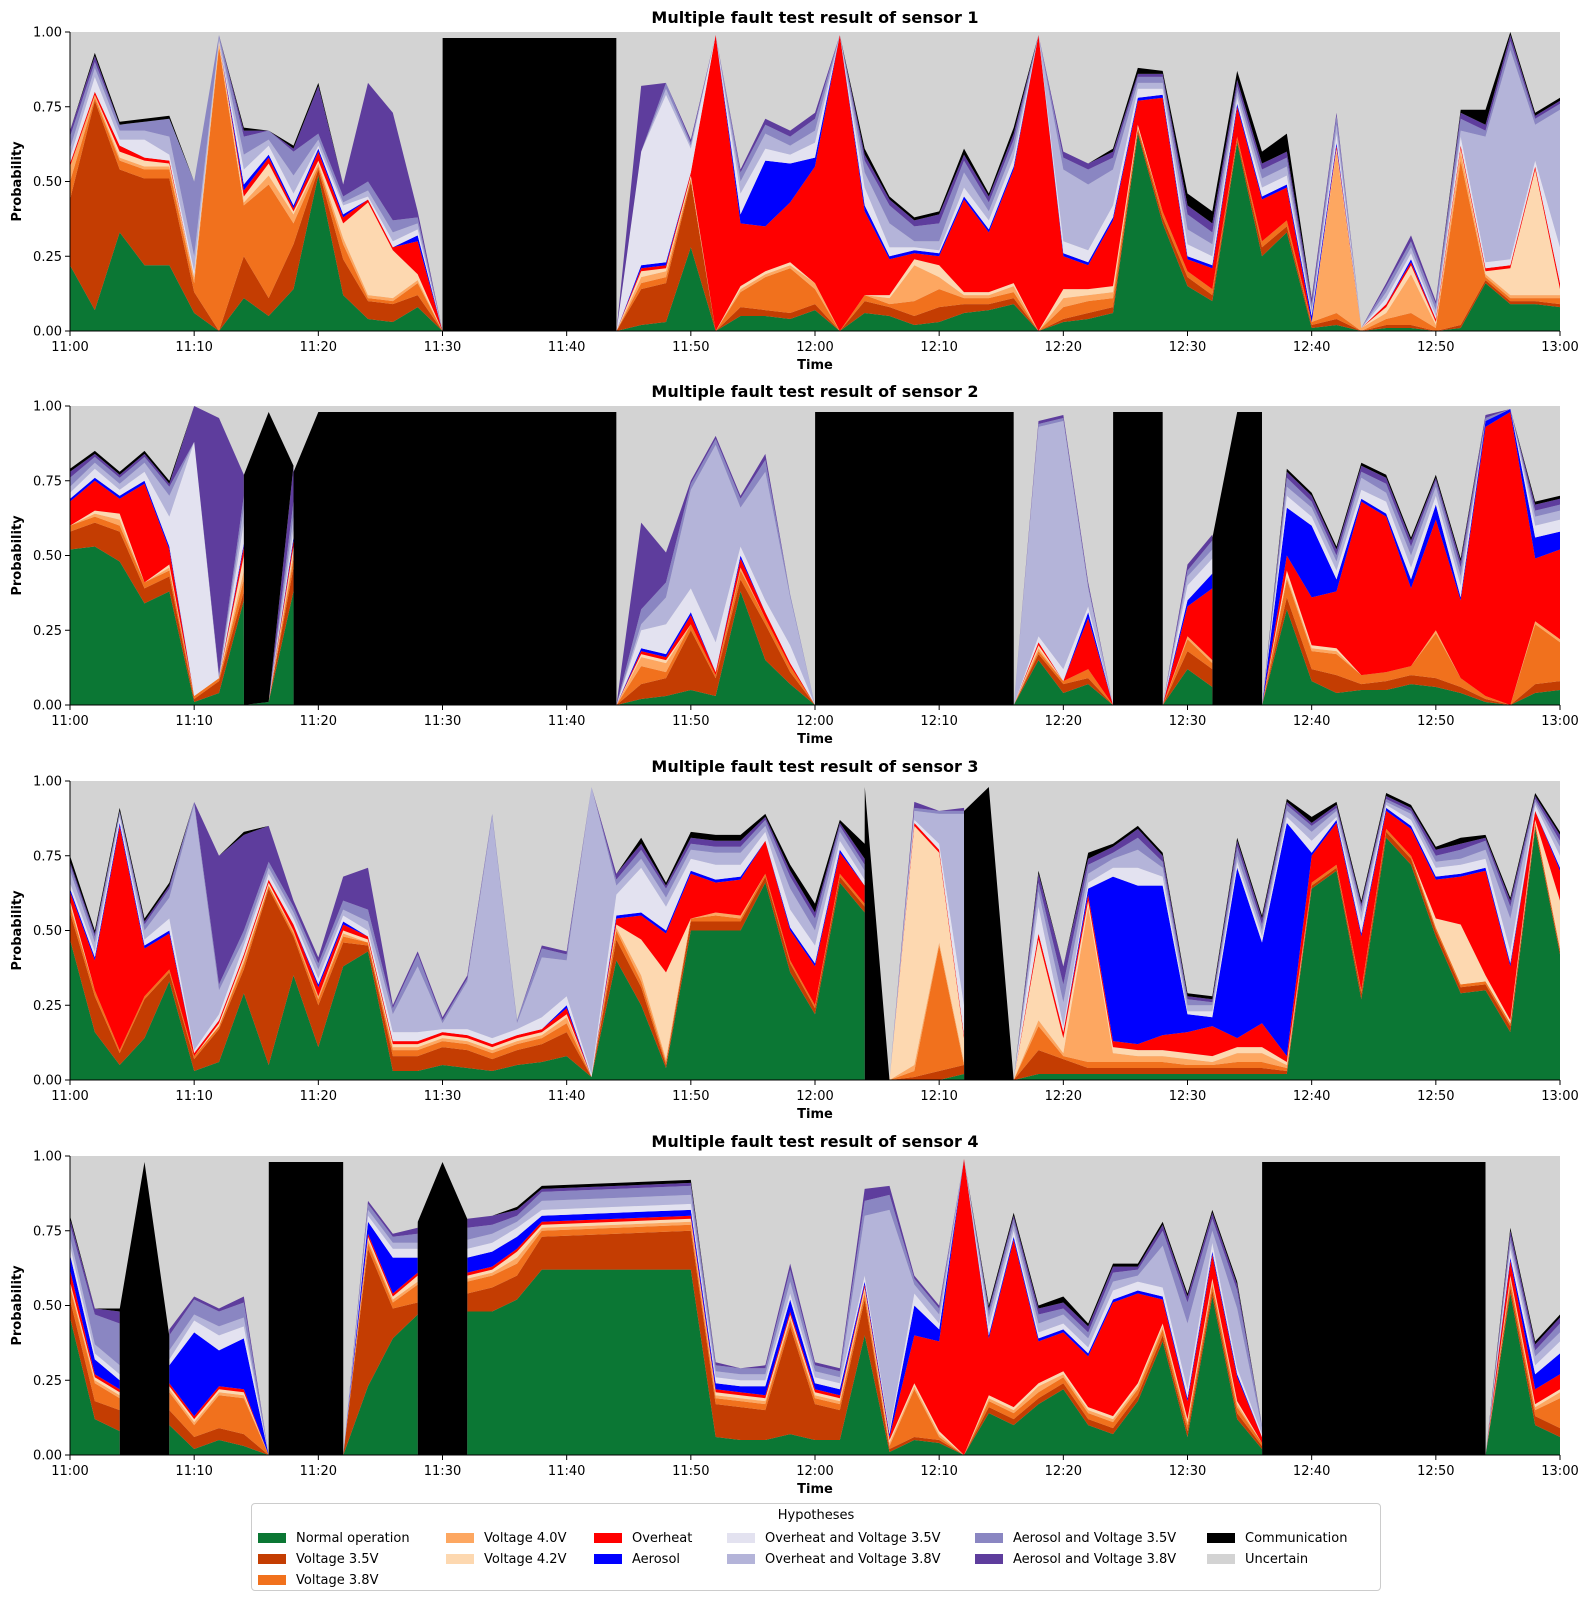  What do you see at coordinates (814, 1141) in the screenshot?
I see `panel-title: Multiple fault test result of sensor 4` at bounding box center [814, 1141].